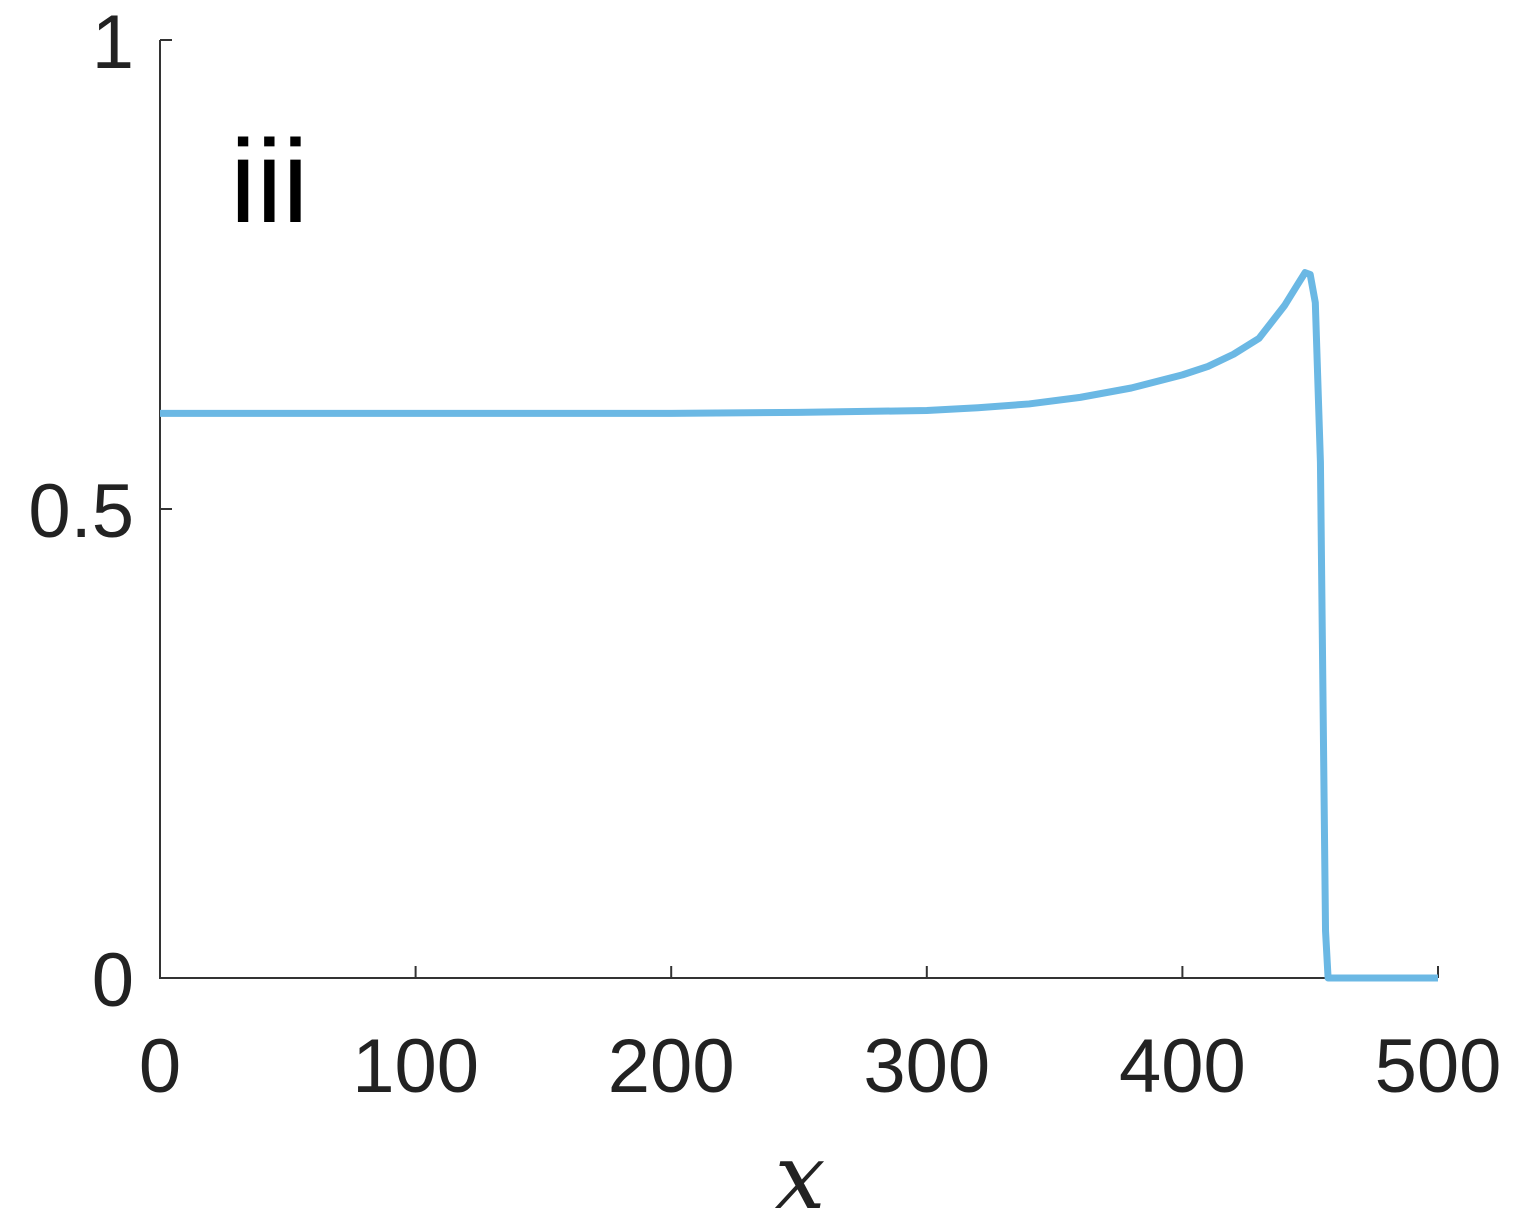  Describe the element at coordinates (269, 182) in the screenshot. I see `annotation: iii` at that location.